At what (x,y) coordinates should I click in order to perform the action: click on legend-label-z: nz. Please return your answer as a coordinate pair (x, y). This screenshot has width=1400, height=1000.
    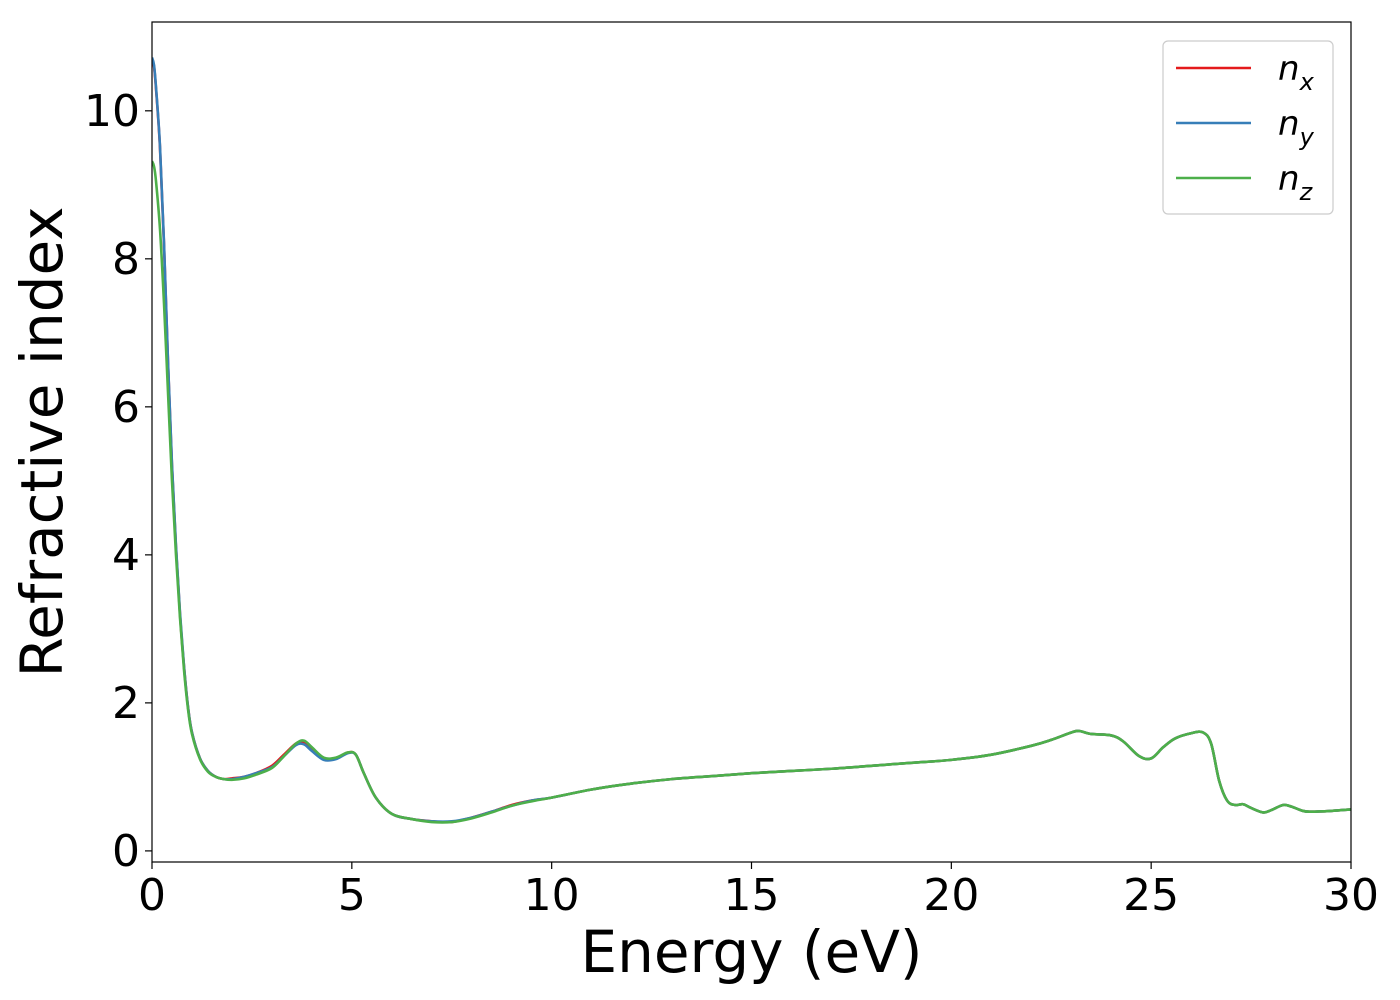
    Looking at the image, I should click on (1296, 182).